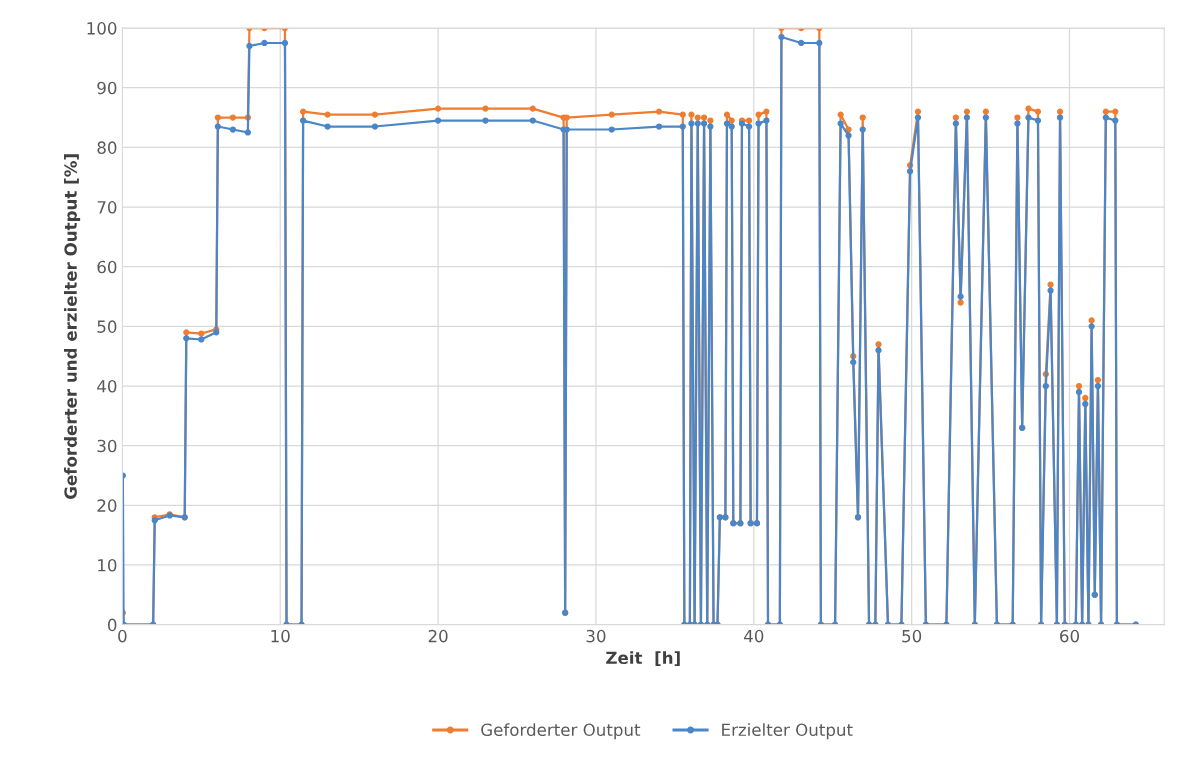  Describe the element at coordinates (112, 625) in the screenshot. I see `y-tick-label: 0` at that location.